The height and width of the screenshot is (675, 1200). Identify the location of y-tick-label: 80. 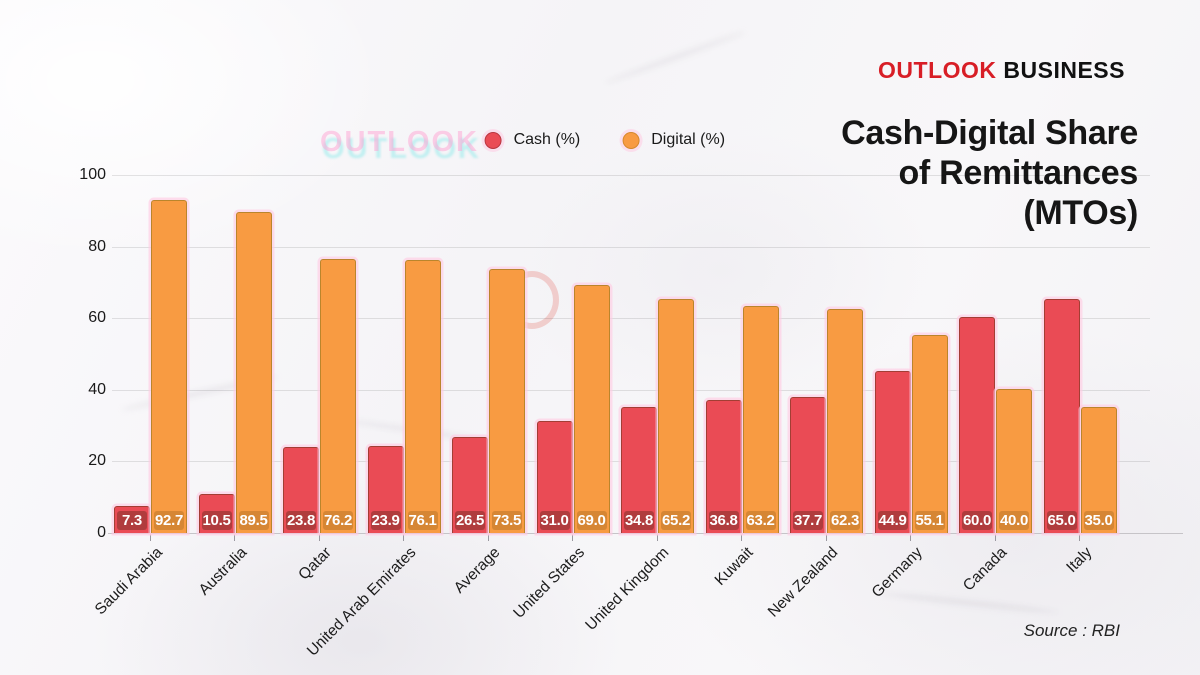
(97, 246).